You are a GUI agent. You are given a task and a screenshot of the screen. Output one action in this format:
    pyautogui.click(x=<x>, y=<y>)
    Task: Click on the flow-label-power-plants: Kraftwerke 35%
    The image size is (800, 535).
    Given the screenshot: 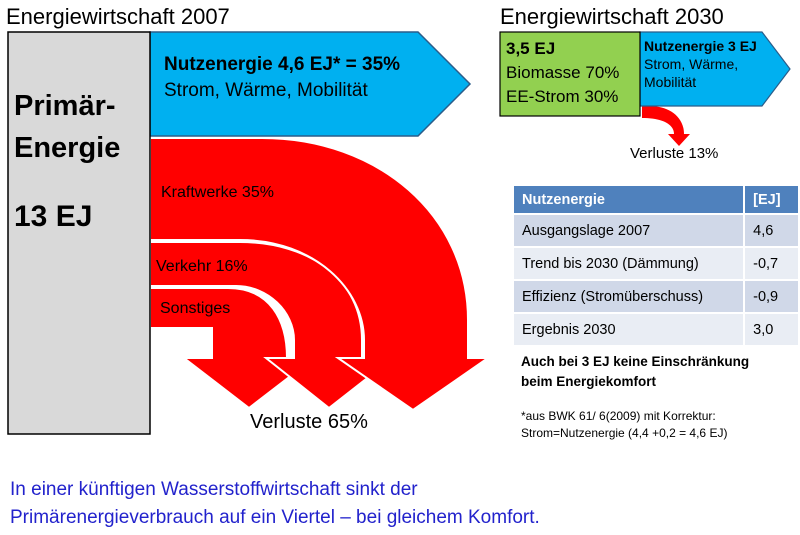 What is the action you would take?
    pyautogui.click(x=217, y=192)
    